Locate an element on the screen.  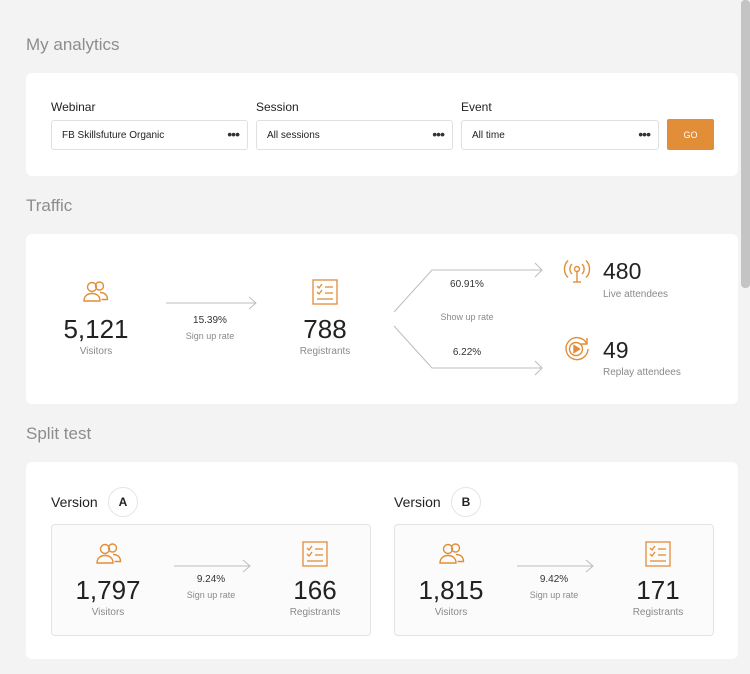
version-a-signup-pct: 9.24% is located at coordinates (211, 579).